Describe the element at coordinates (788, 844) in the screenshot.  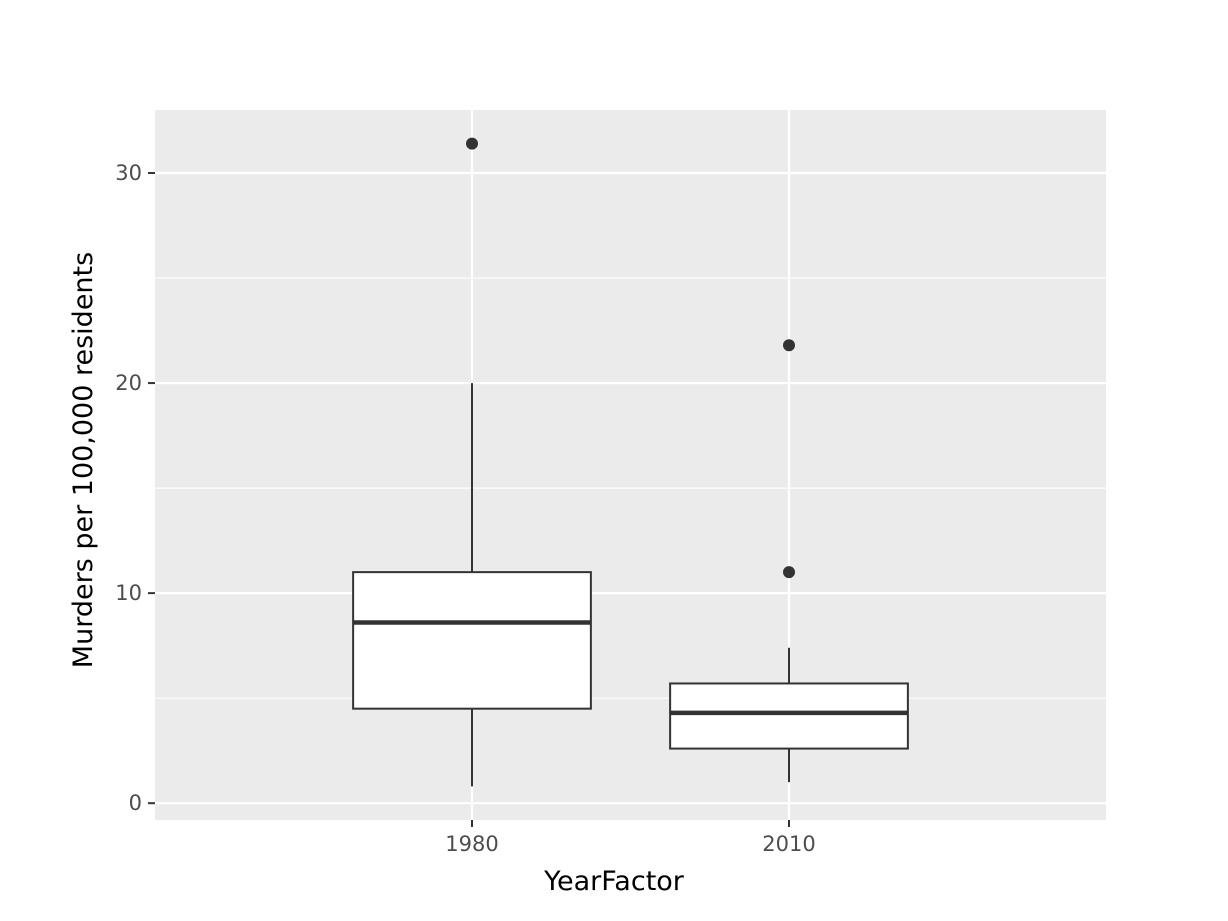
I see `x-tick-label: 2010` at that location.